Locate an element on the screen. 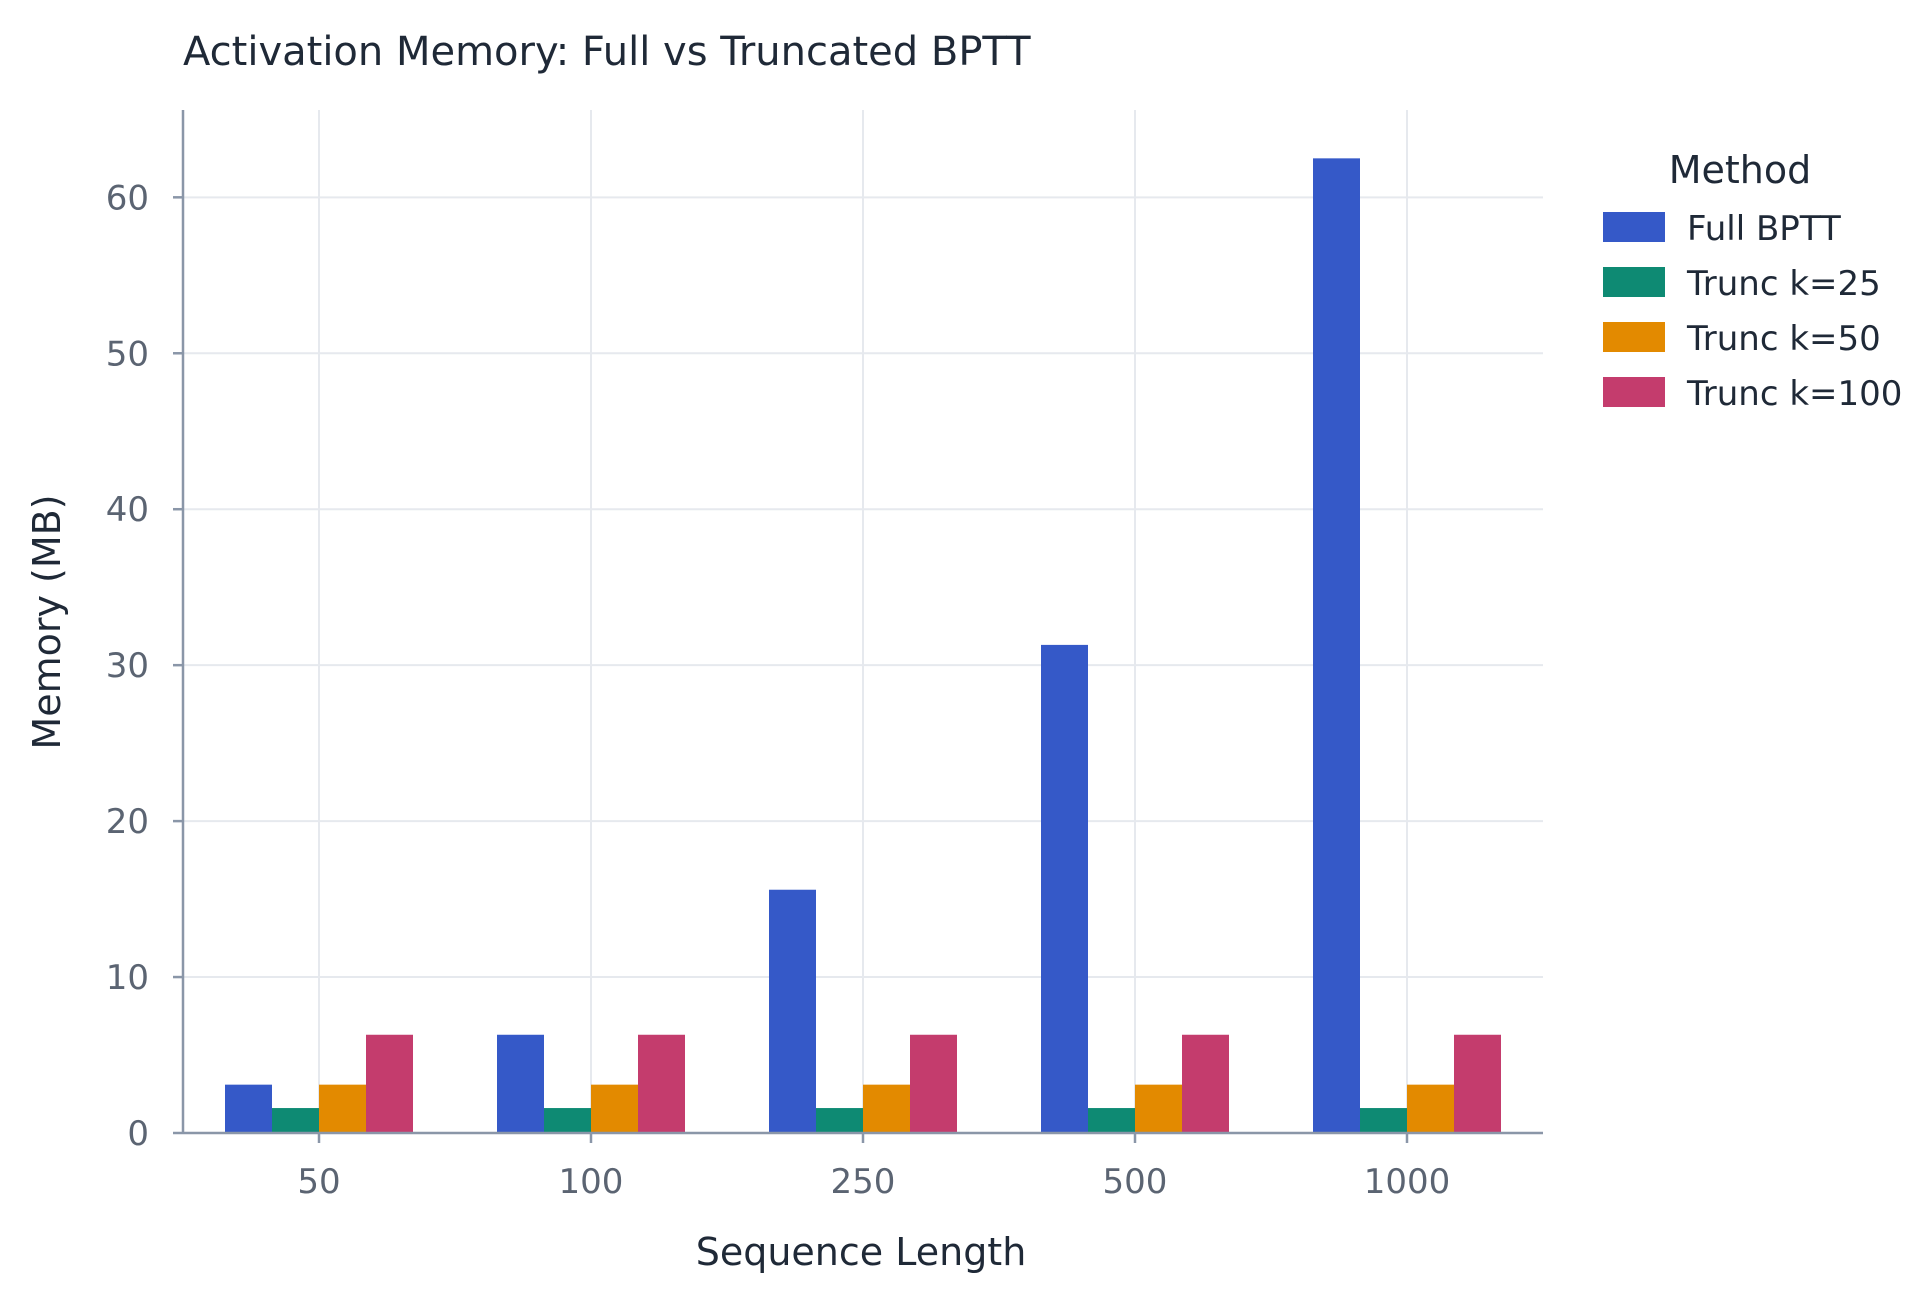  x-tick-label: 1000 is located at coordinates (1407, 1182).